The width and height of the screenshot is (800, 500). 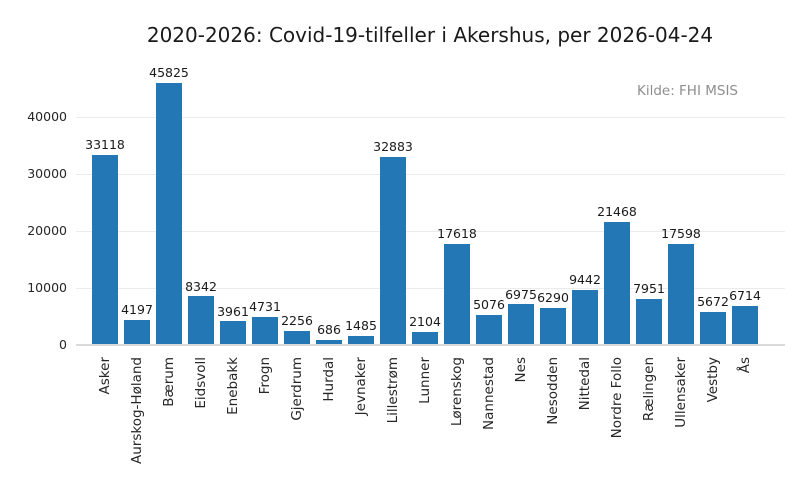 What do you see at coordinates (201, 286) in the screenshot?
I see `bar-value-label: 8342` at bounding box center [201, 286].